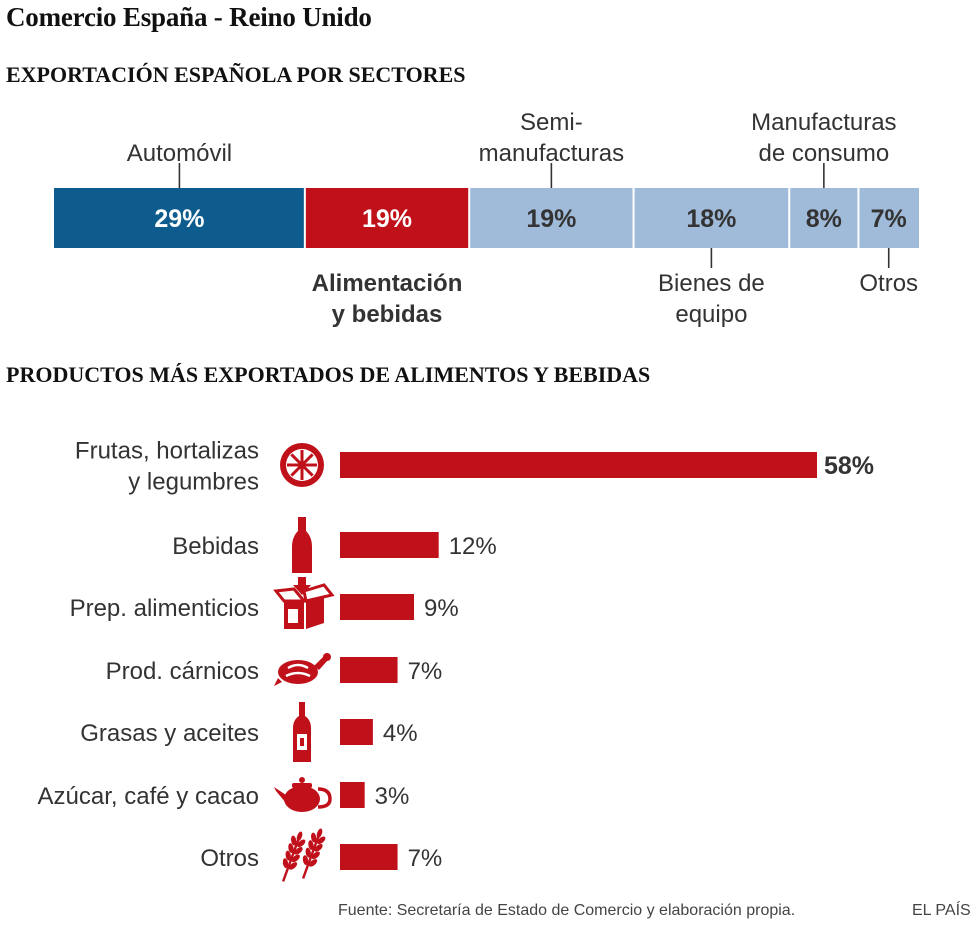 This screenshot has height=925, width=980. Describe the element at coordinates (400, 733) in the screenshot. I see `product-value-label: 4%` at that location.